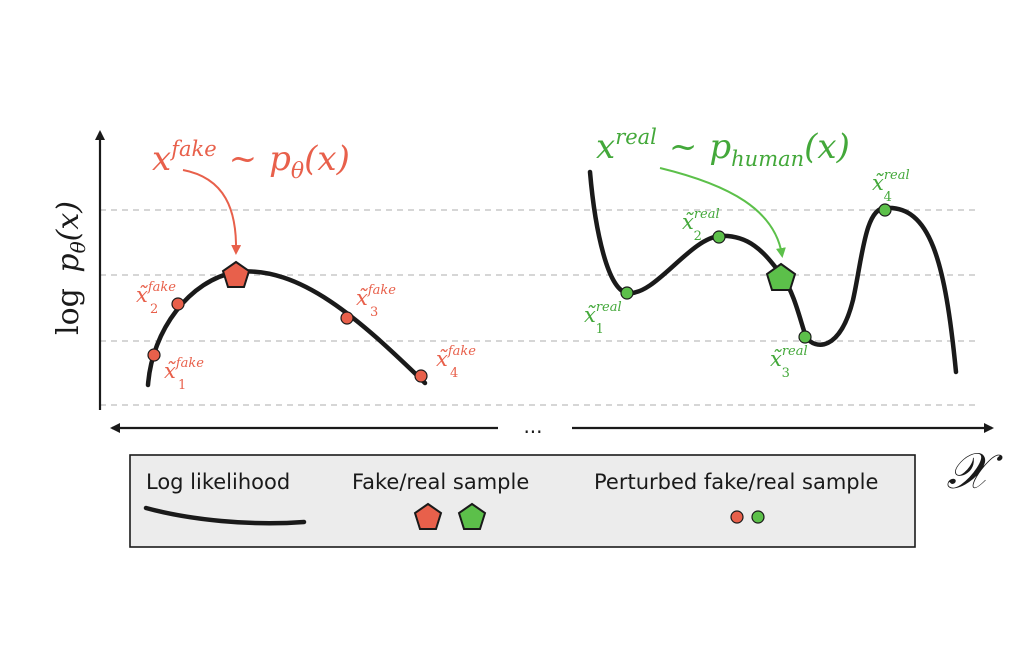 This screenshot has width=1024, height=649. What do you see at coordinates (781, 276) in the screenshot?
I see `real-sample-pentagon` at bounding box center [781, 276].